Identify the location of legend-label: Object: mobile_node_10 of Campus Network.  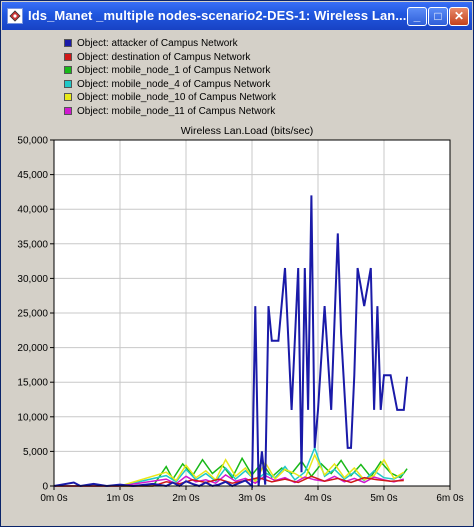
(176, 98).